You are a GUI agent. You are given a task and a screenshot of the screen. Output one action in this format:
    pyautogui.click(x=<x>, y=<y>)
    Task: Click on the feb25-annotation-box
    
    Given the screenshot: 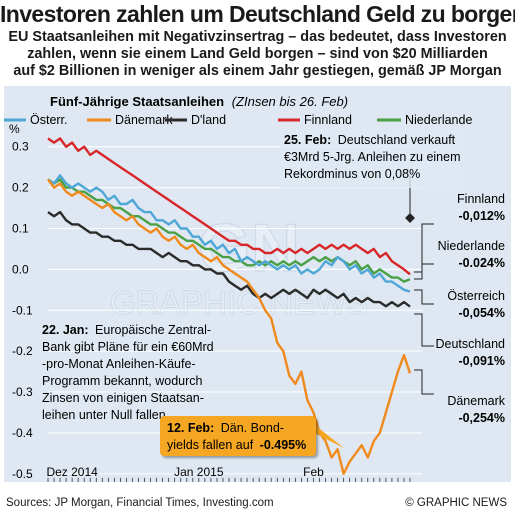 What is the action you would take?
    pyautogui.click(x=370, y=159)
    